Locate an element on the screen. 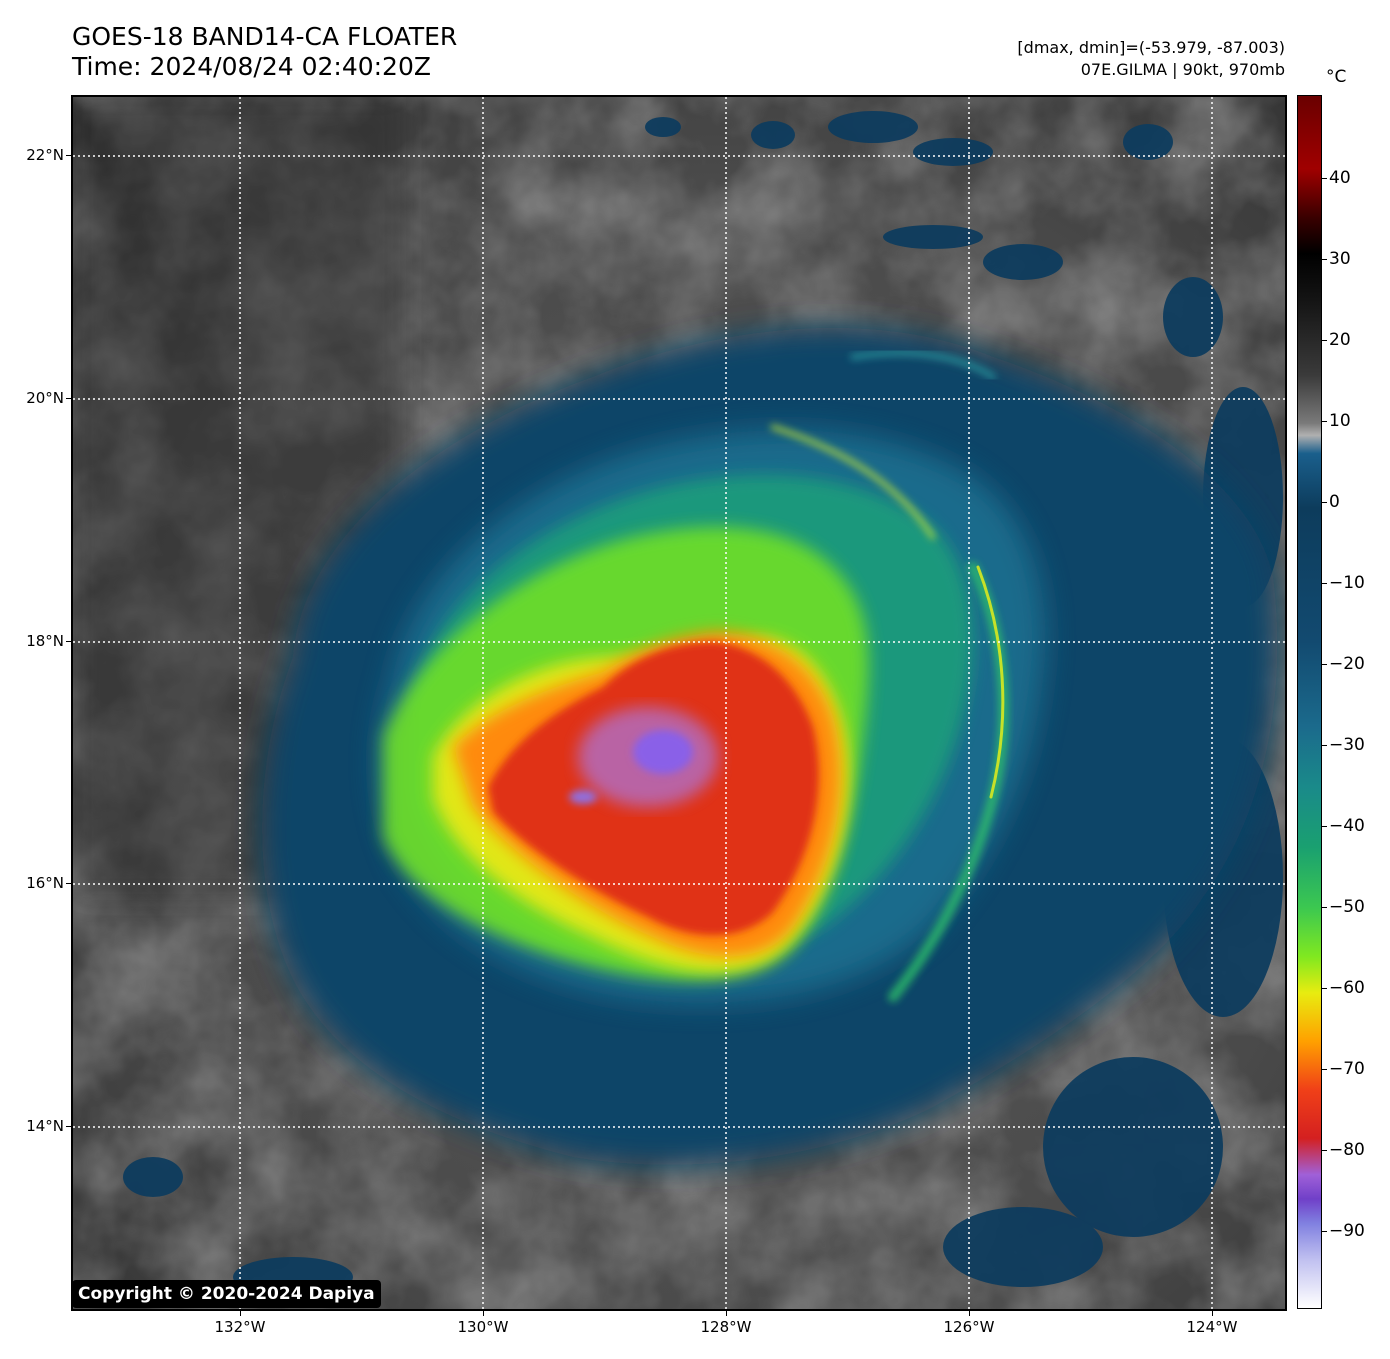 This screenshot has height=1359, width=1390. colorbar-tick-label: 40 is located at coordinates (1340, 178).